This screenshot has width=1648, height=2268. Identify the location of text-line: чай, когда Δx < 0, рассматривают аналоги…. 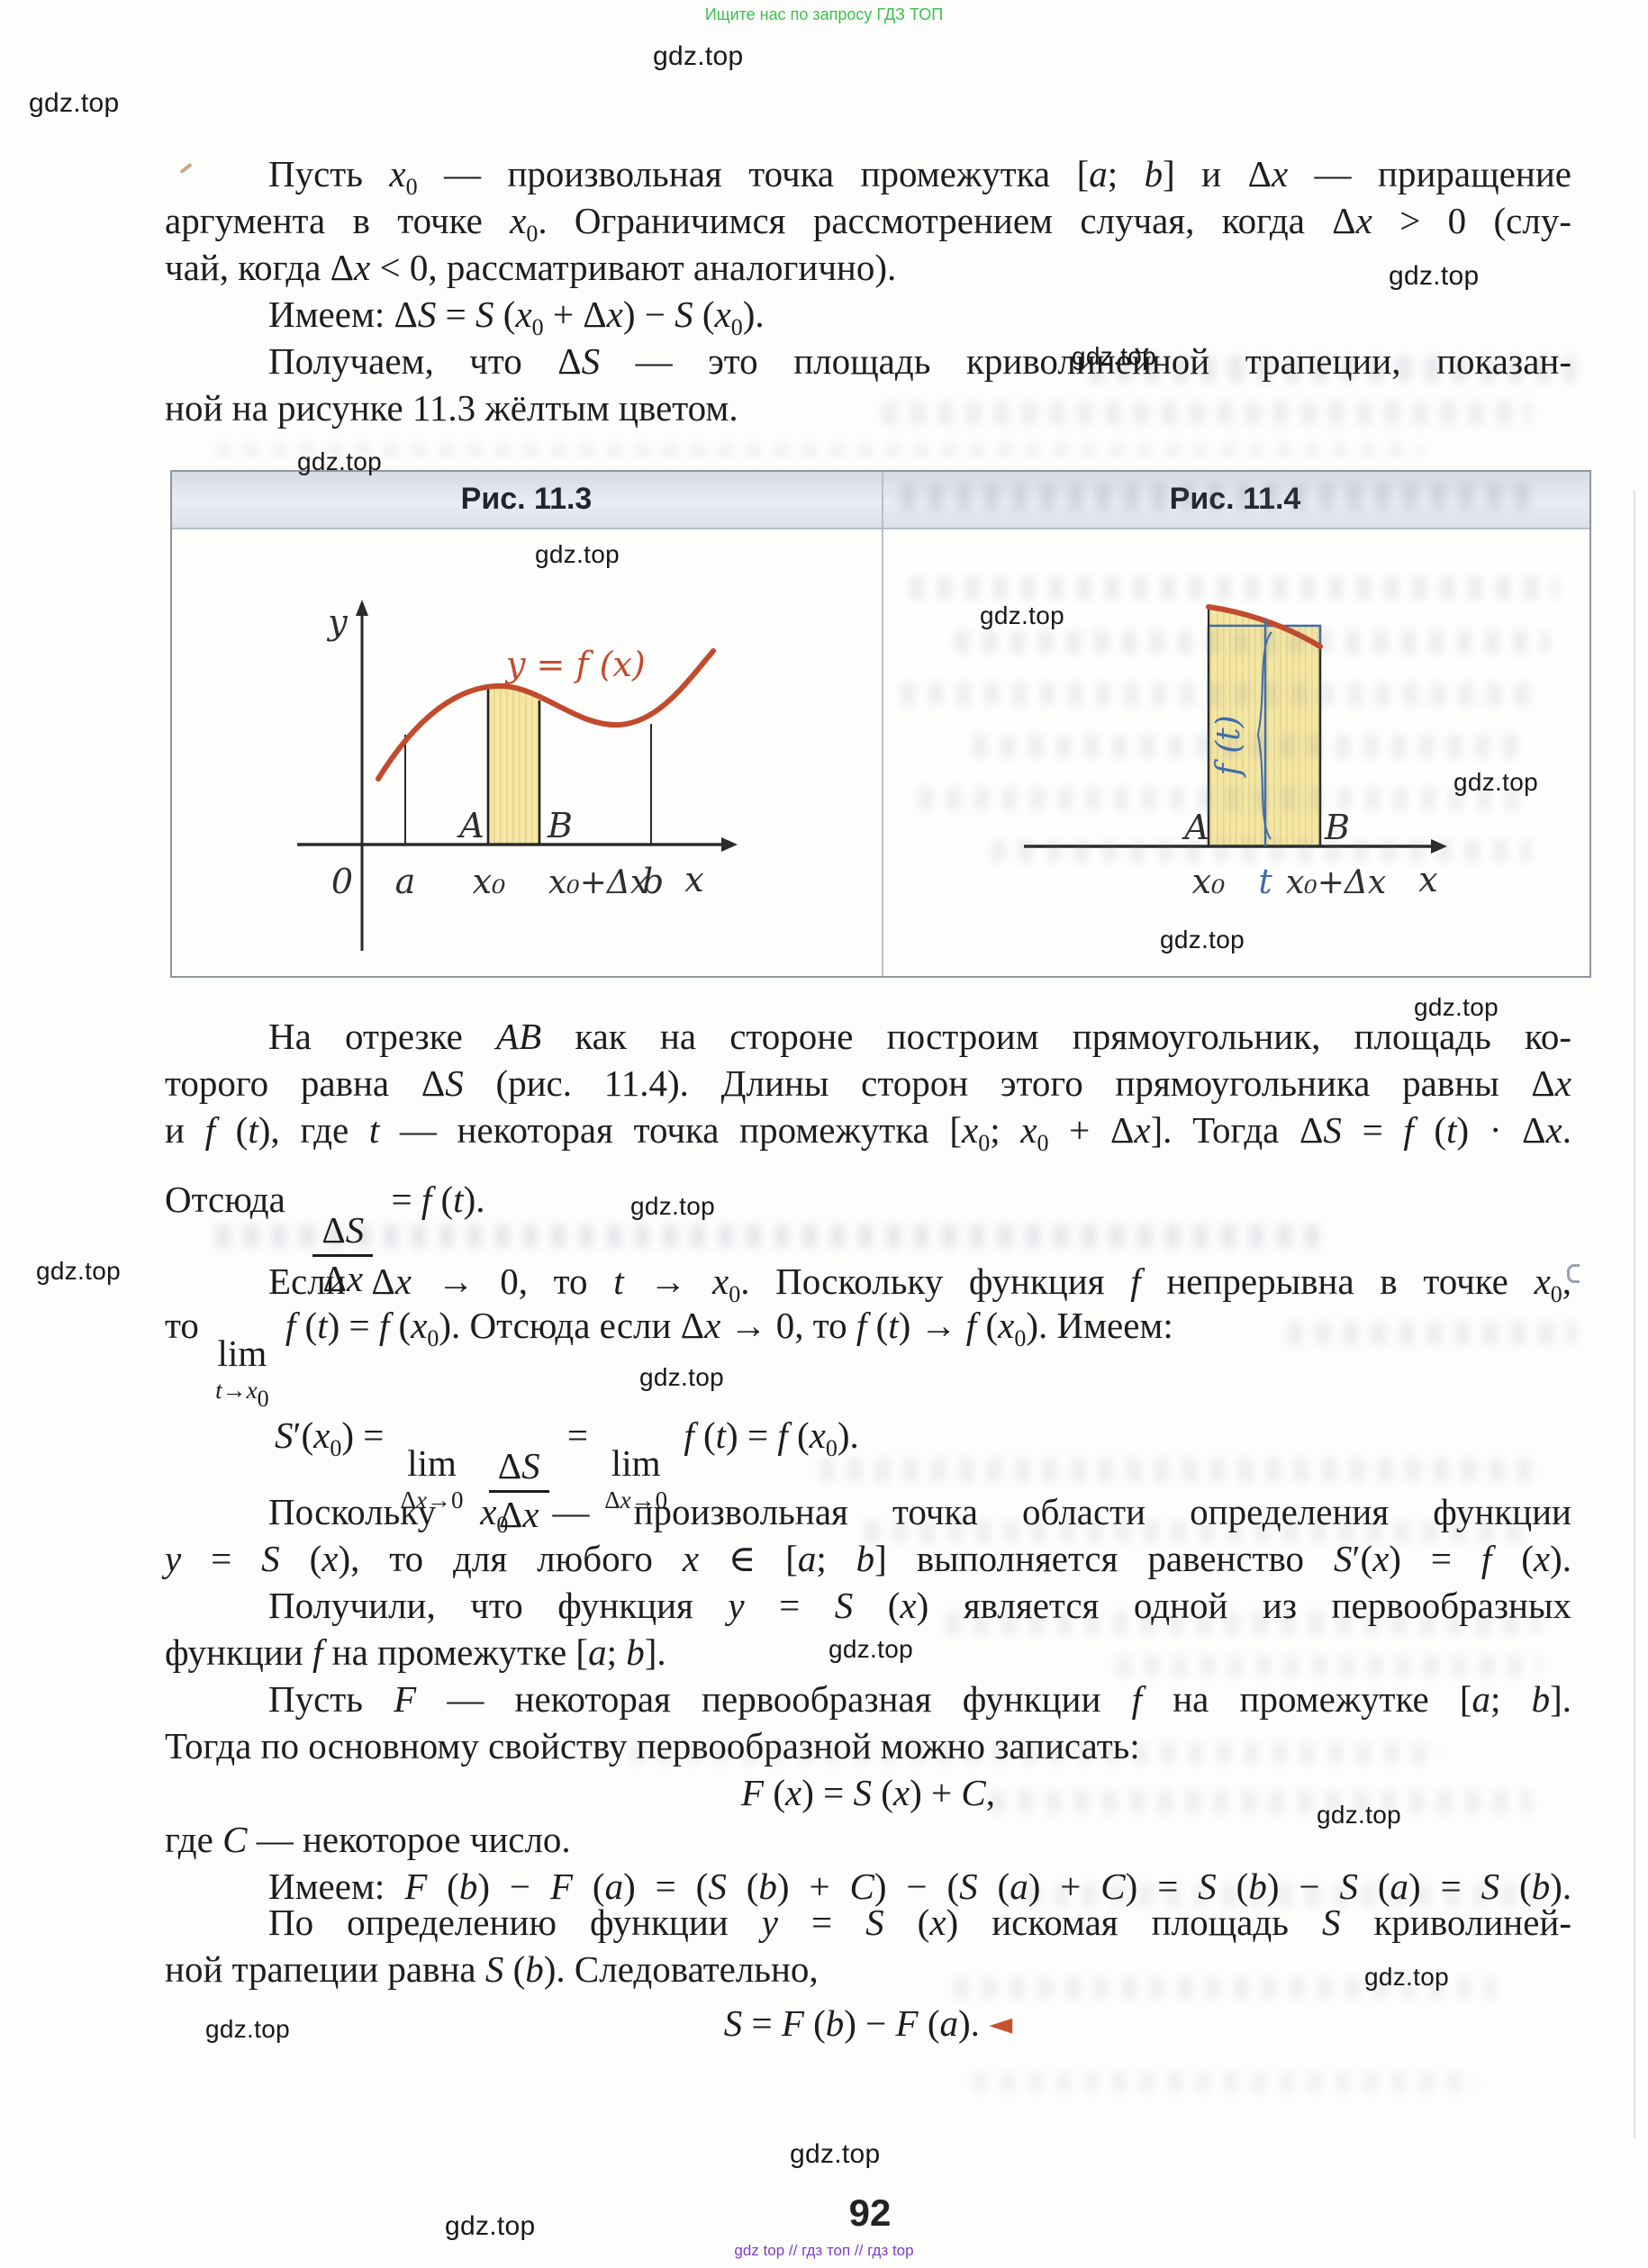
(531, 267).